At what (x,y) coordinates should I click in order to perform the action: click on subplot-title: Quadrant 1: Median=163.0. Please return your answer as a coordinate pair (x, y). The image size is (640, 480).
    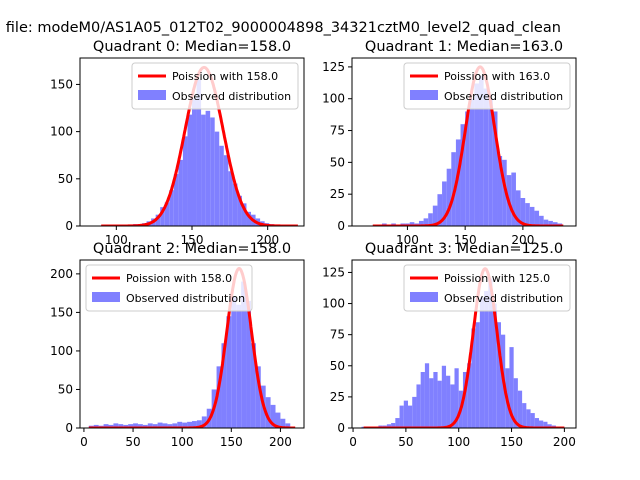
    Looking at the image, I should click on (464, 47).